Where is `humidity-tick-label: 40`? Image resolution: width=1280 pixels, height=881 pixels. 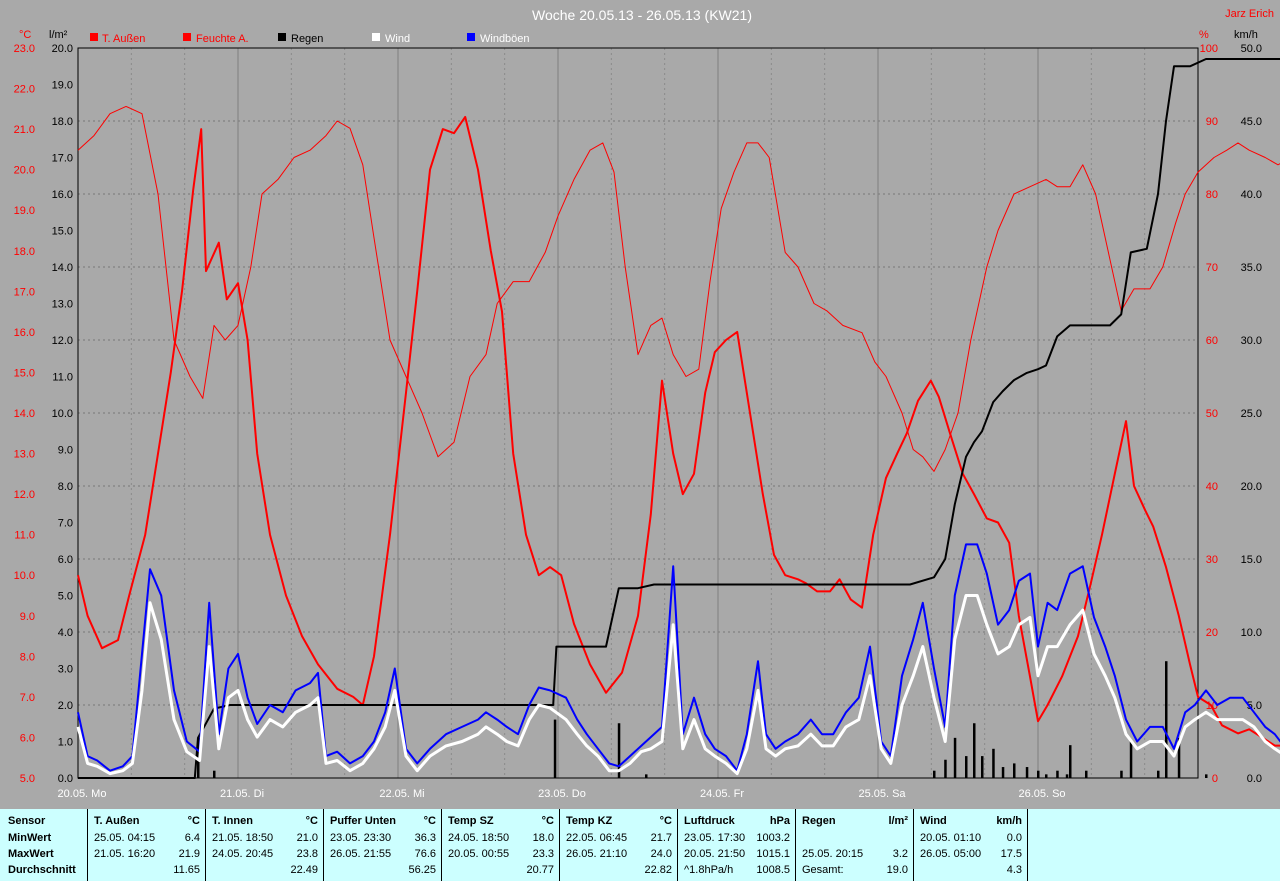 humidity-tick-label: 40 is located at coordinates (1212, 487).